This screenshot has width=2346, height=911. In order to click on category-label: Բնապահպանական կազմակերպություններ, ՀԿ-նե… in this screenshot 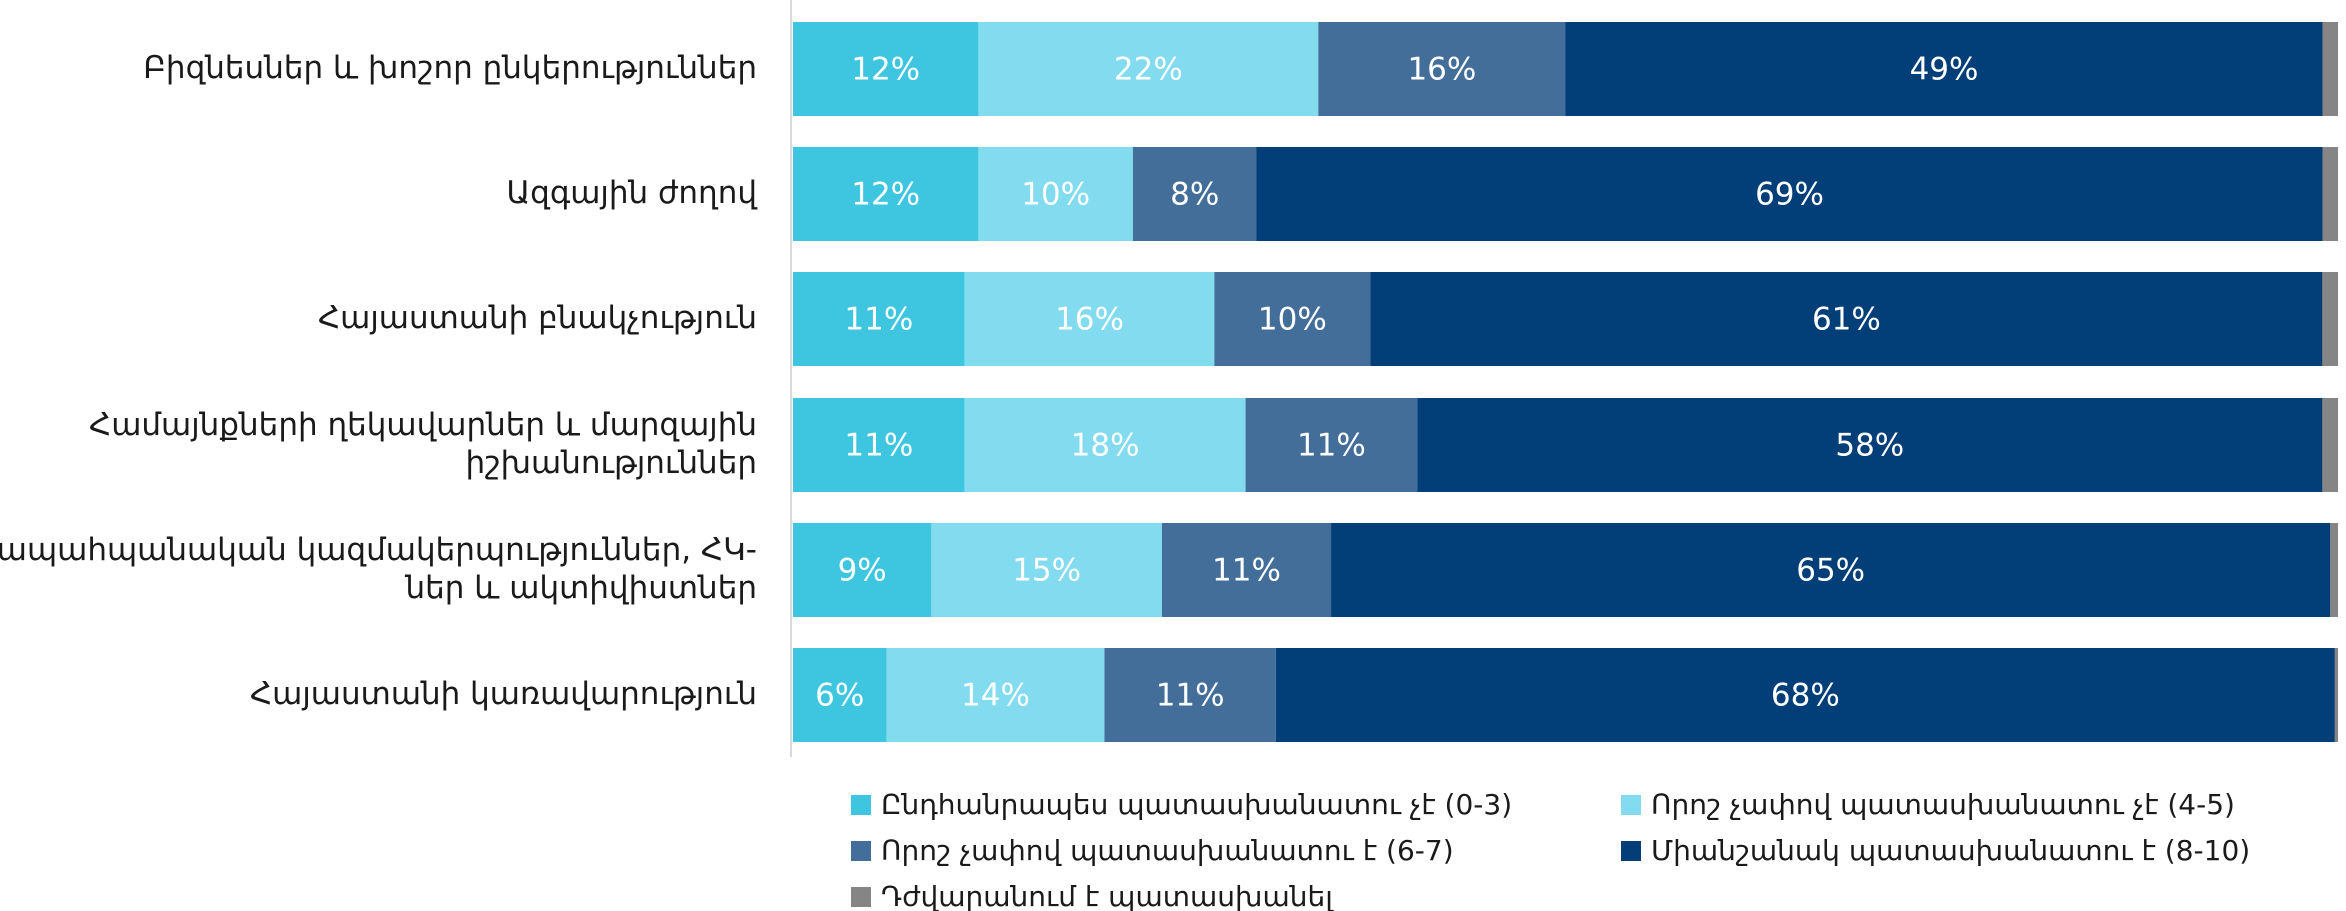, I will do `click(378, 569)`.